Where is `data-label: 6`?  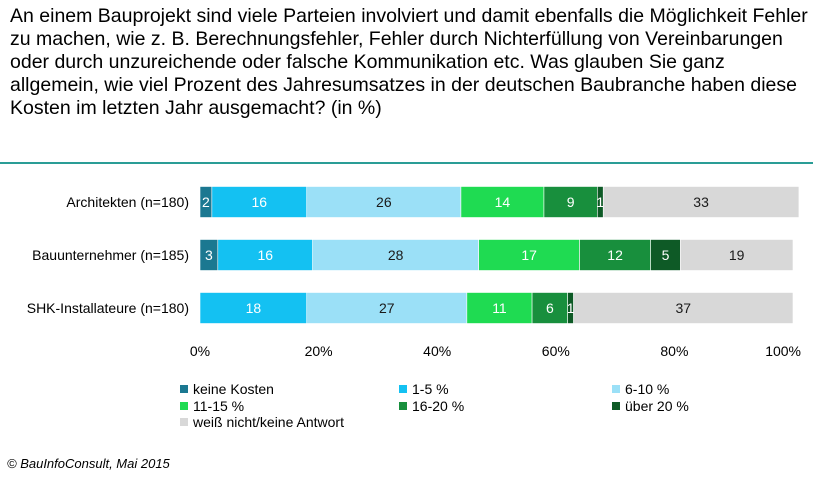
data-label: 6 is located at coordinates (550, 308).